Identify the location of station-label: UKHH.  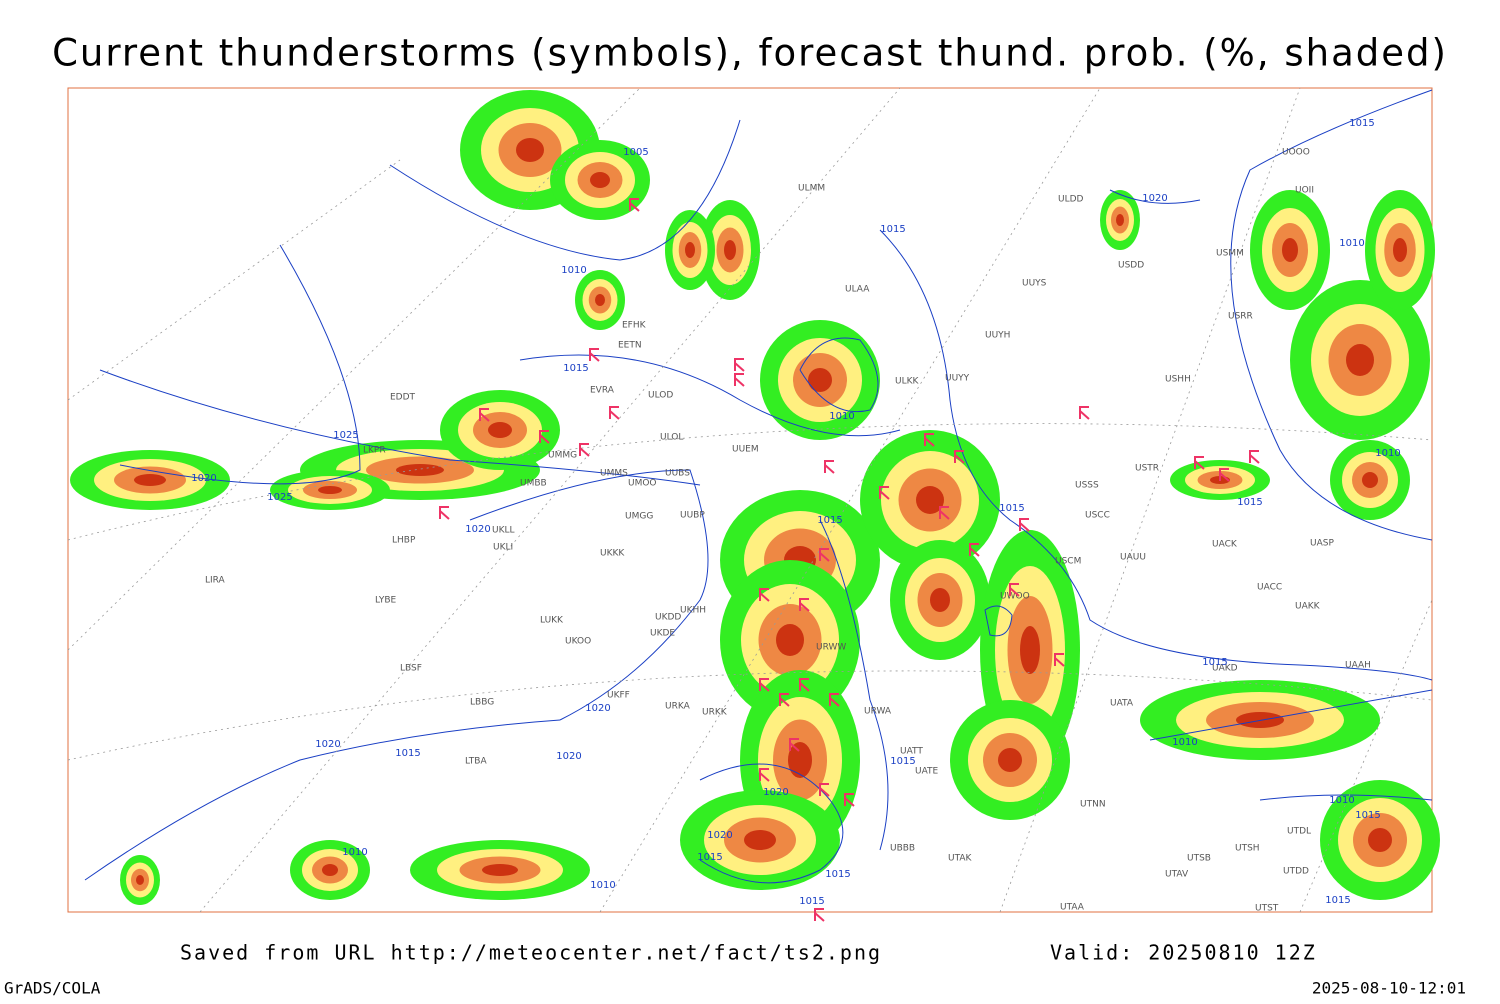
(693, 611).